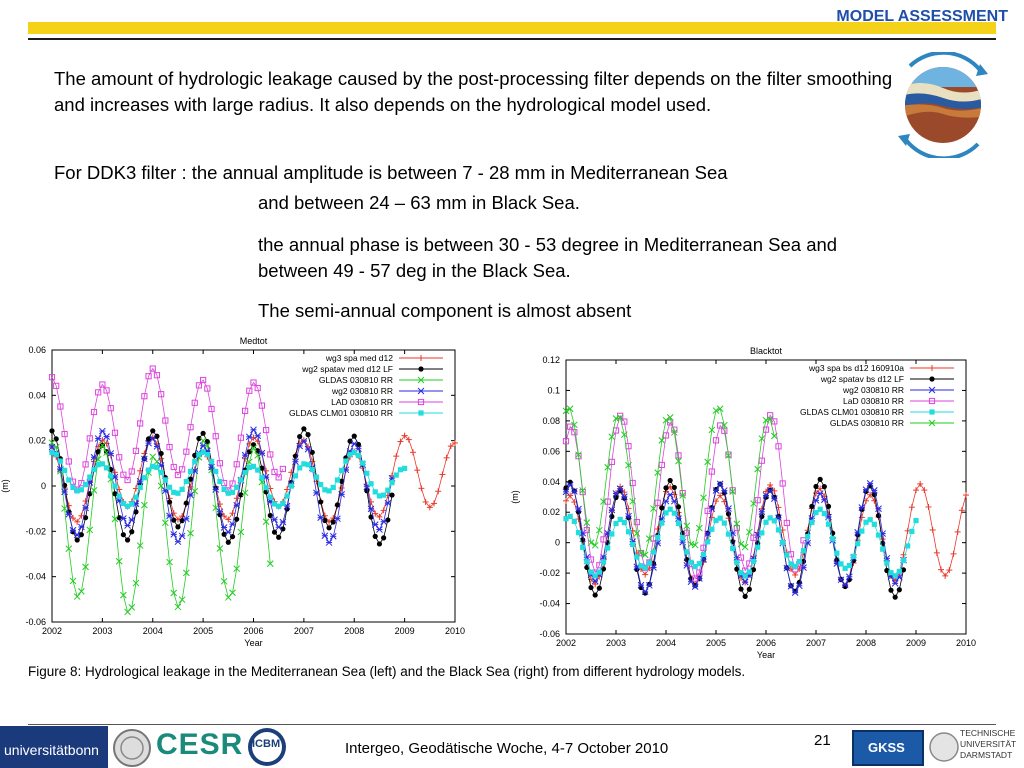 The image size is (1024, 768). Describe the element at coordinates (856, 368) in the screenshot. I see `legend-entry: wg3 spa bs d12 160910a` at that location.